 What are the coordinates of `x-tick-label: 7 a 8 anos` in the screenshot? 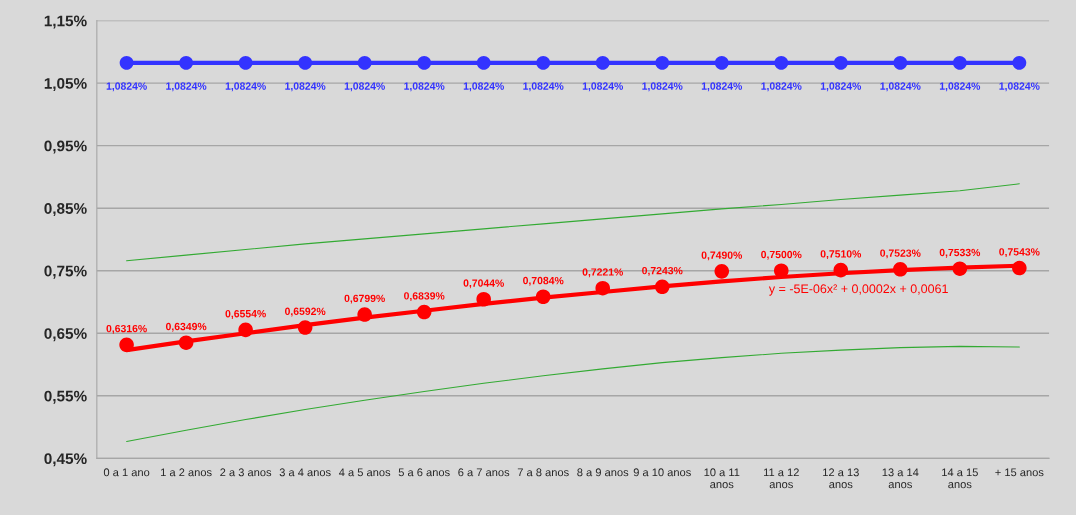 It's located at (543, 472).